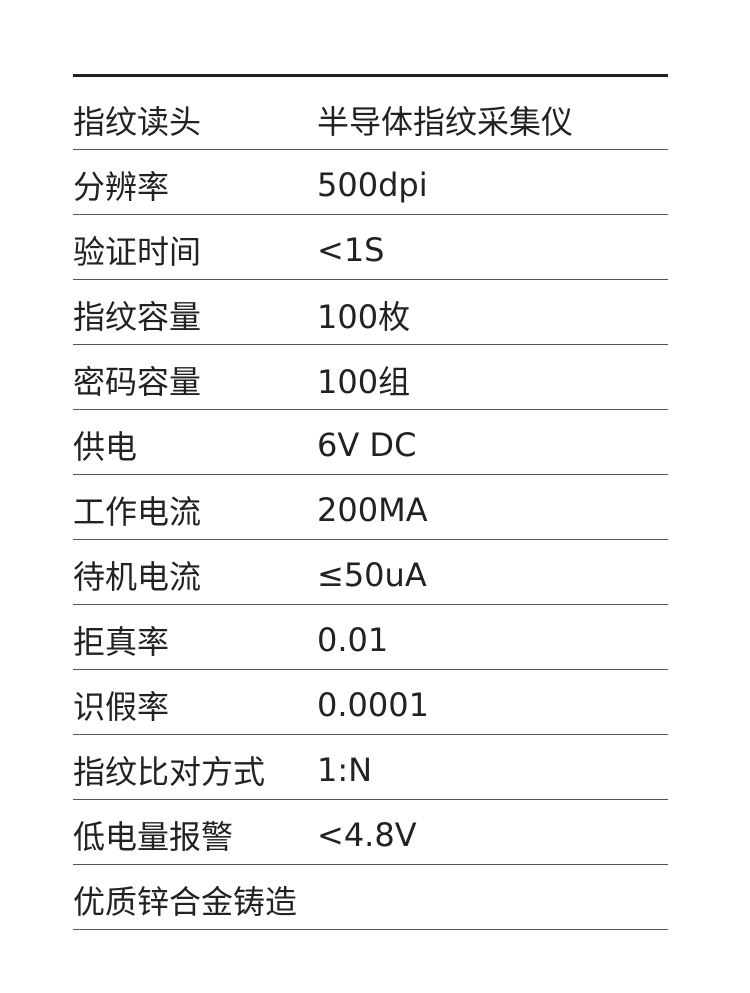 The width and height of the screenshot is (750, 993). Describe the element at coordinates (373, 705) in the screenshot. I see `spec-value: 0.0001` at that location.